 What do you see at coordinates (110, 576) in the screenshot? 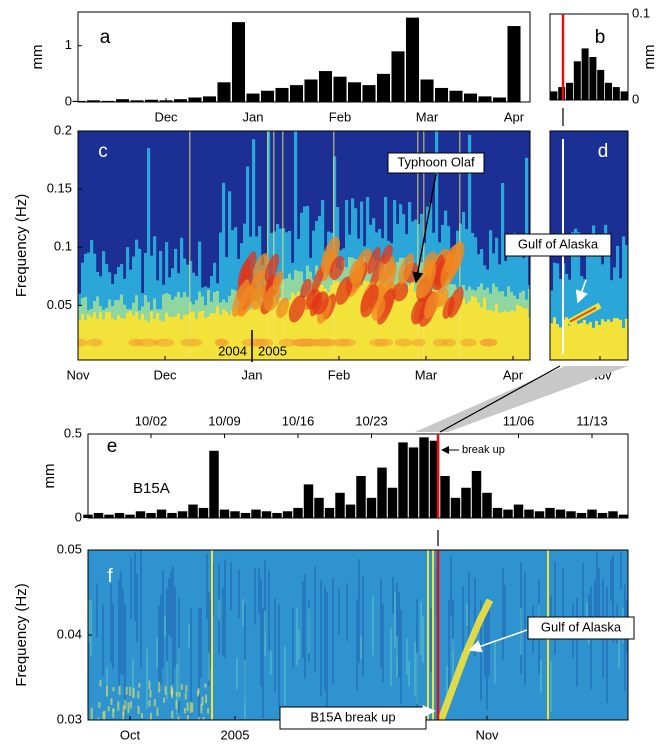
I see `panel-label: f` at bounding box center [110, 576].